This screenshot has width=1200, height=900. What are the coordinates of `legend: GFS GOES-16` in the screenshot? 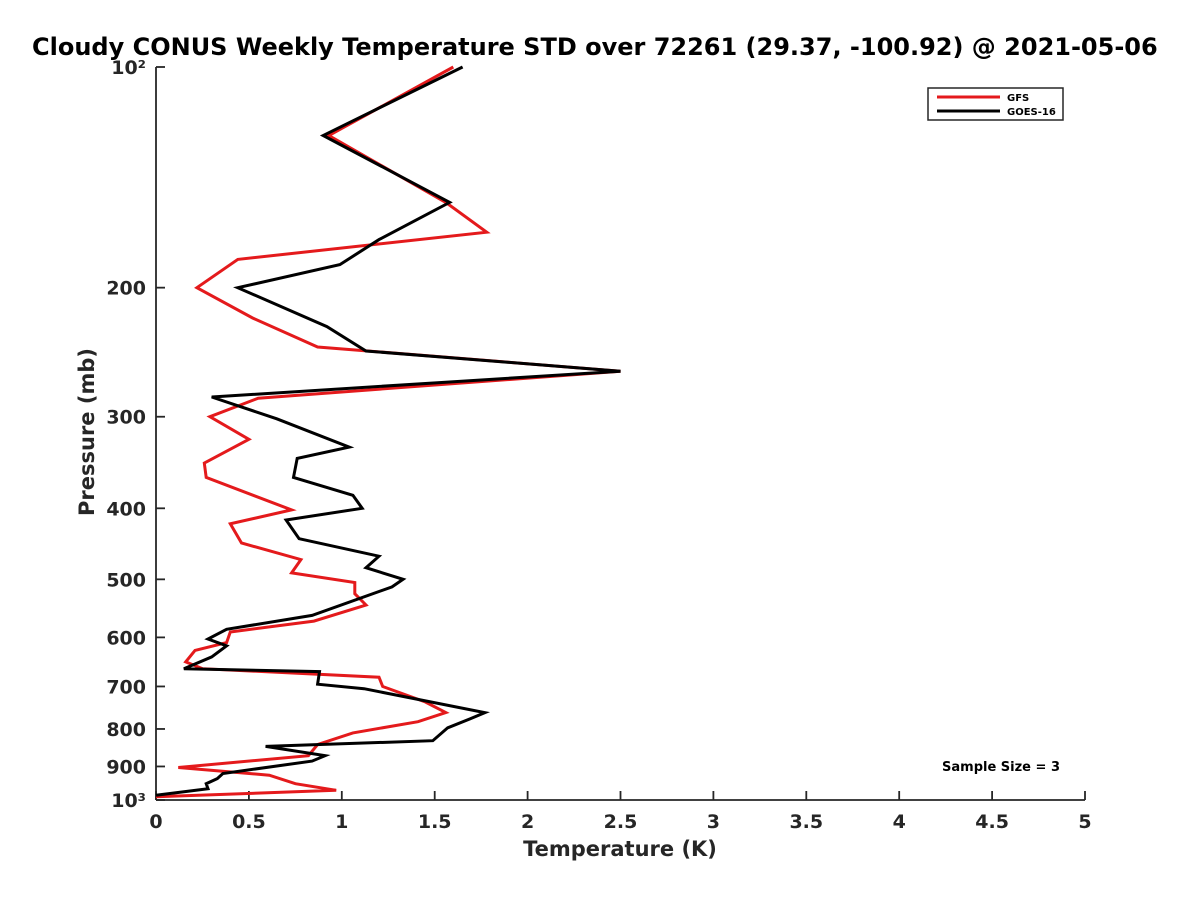 It's located at (995, 104).